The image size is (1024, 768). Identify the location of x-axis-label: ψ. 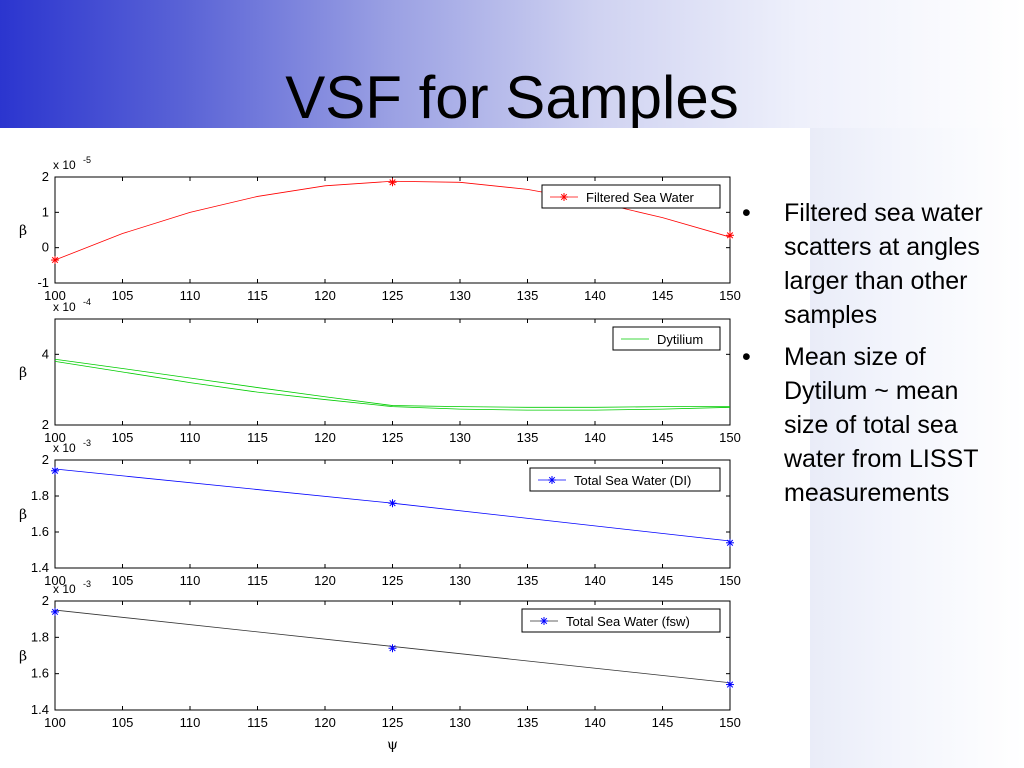
(392, 745).